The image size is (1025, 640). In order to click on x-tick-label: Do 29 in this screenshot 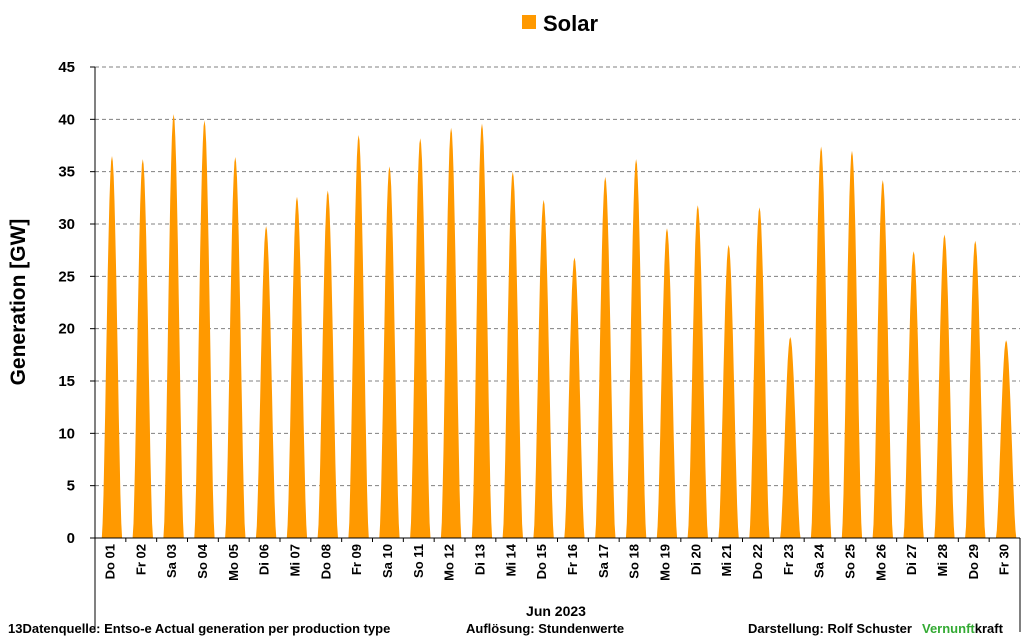, I will do `click(973, 561)`.